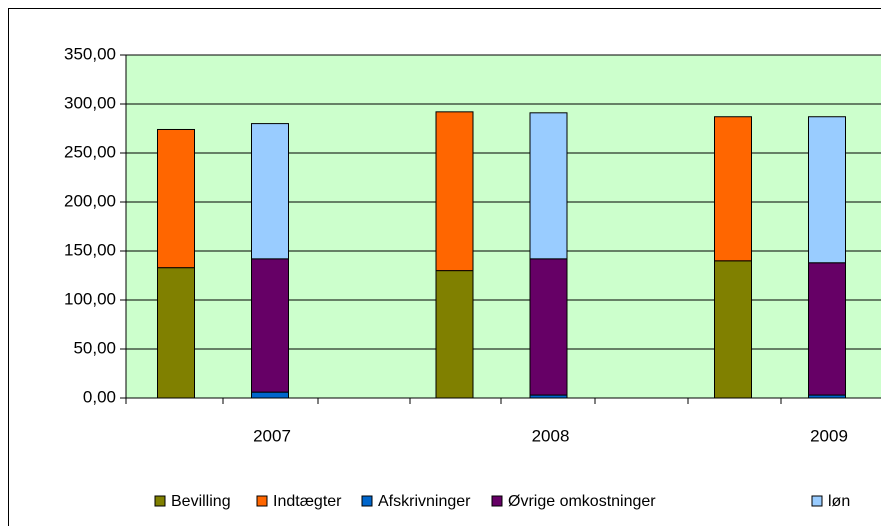  I want to click on x-tick-label: 2007, so click(272, 435).